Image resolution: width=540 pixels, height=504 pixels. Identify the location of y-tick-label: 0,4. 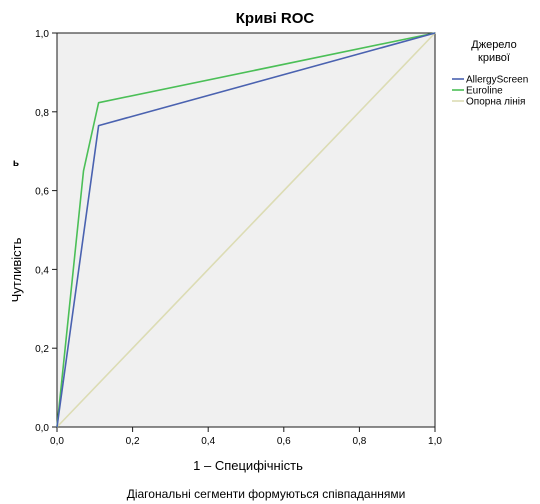
(42, 270).